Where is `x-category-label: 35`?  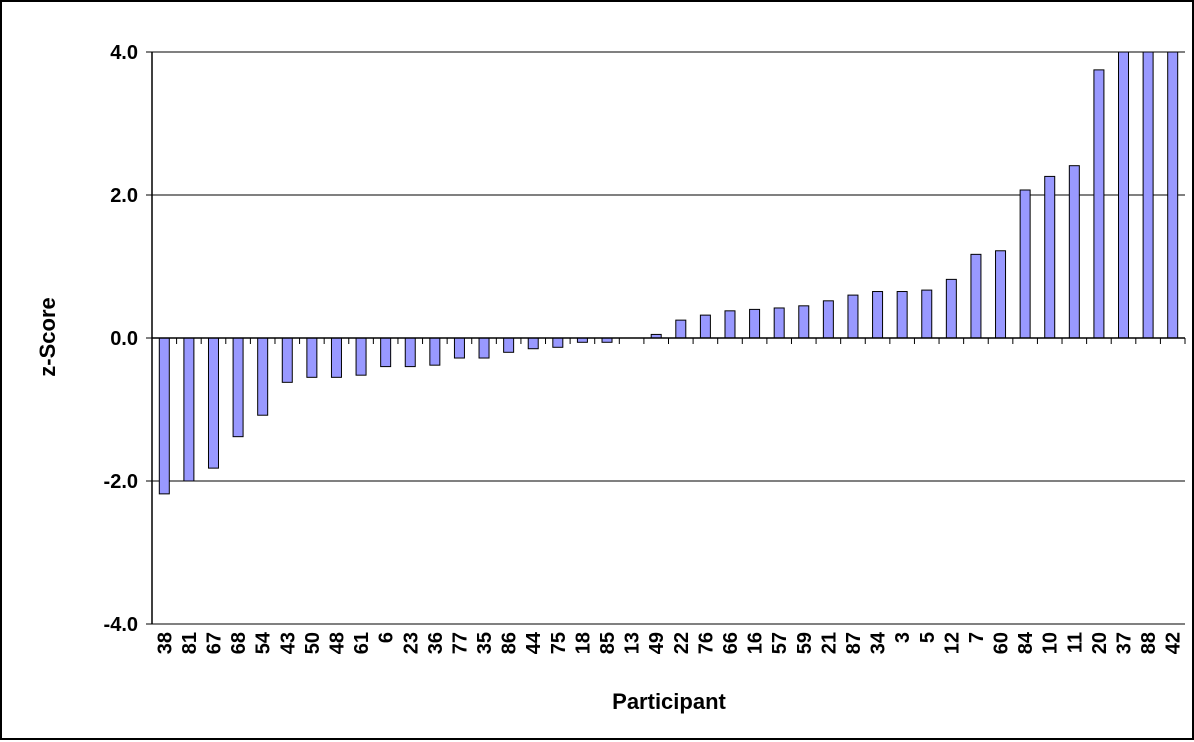
x-category-label: 35 is located at coordinates (485, 643).